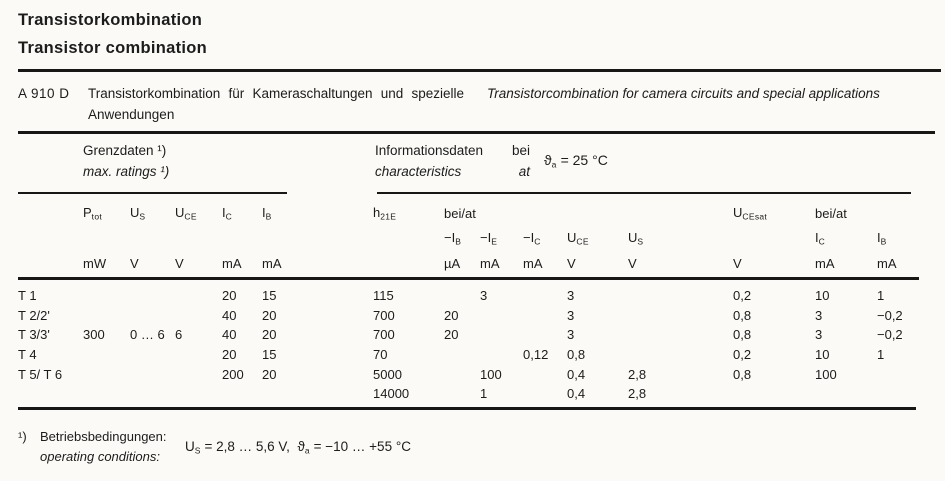 The height and width of the screenshot is (481, 945). What do you see at coordinates (820, 238) in the screenshot?
I see `col-header-ic2: IC` at bounding box center [820, 238].